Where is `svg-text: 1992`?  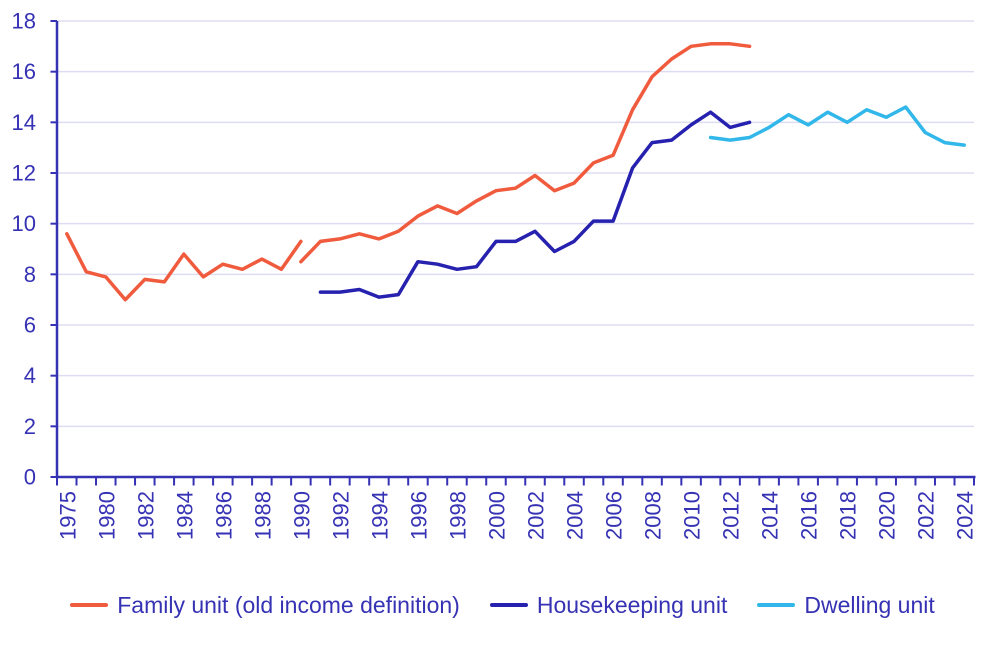
svg-text: 1992 is located at coordinates (340, 515).